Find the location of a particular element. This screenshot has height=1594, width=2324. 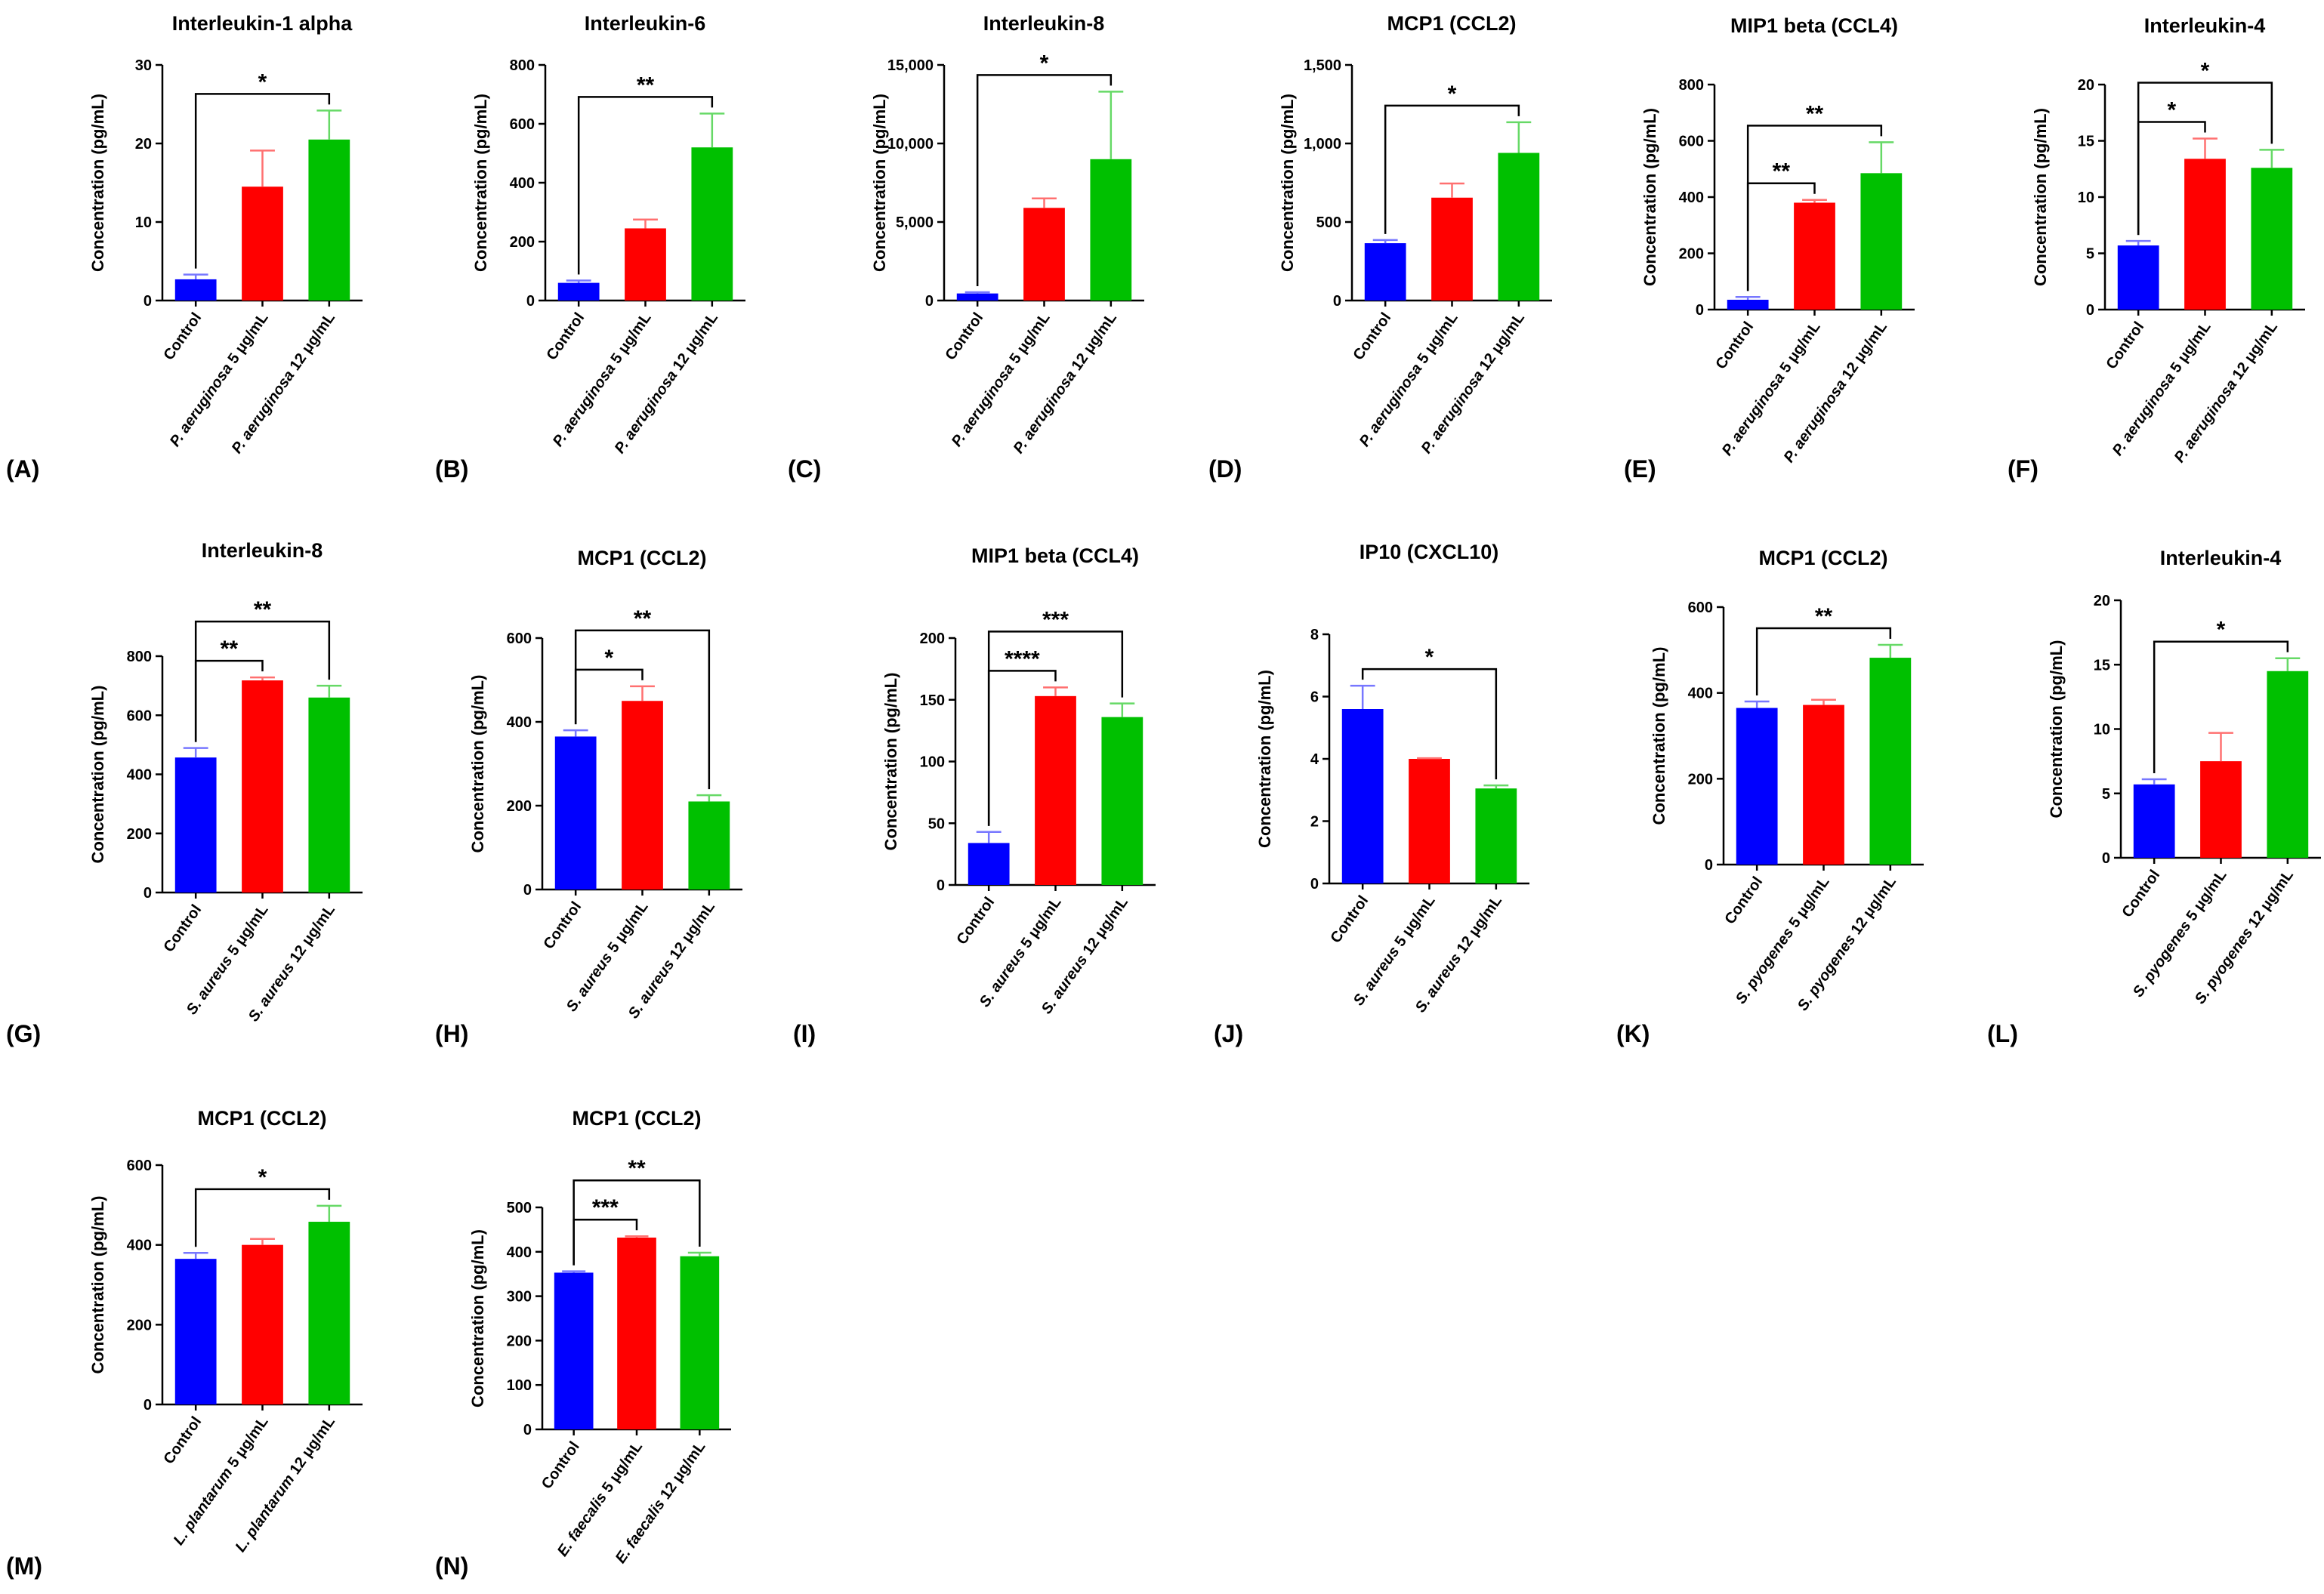

y-tick-label: 150 is located at coordinates (932, 700).